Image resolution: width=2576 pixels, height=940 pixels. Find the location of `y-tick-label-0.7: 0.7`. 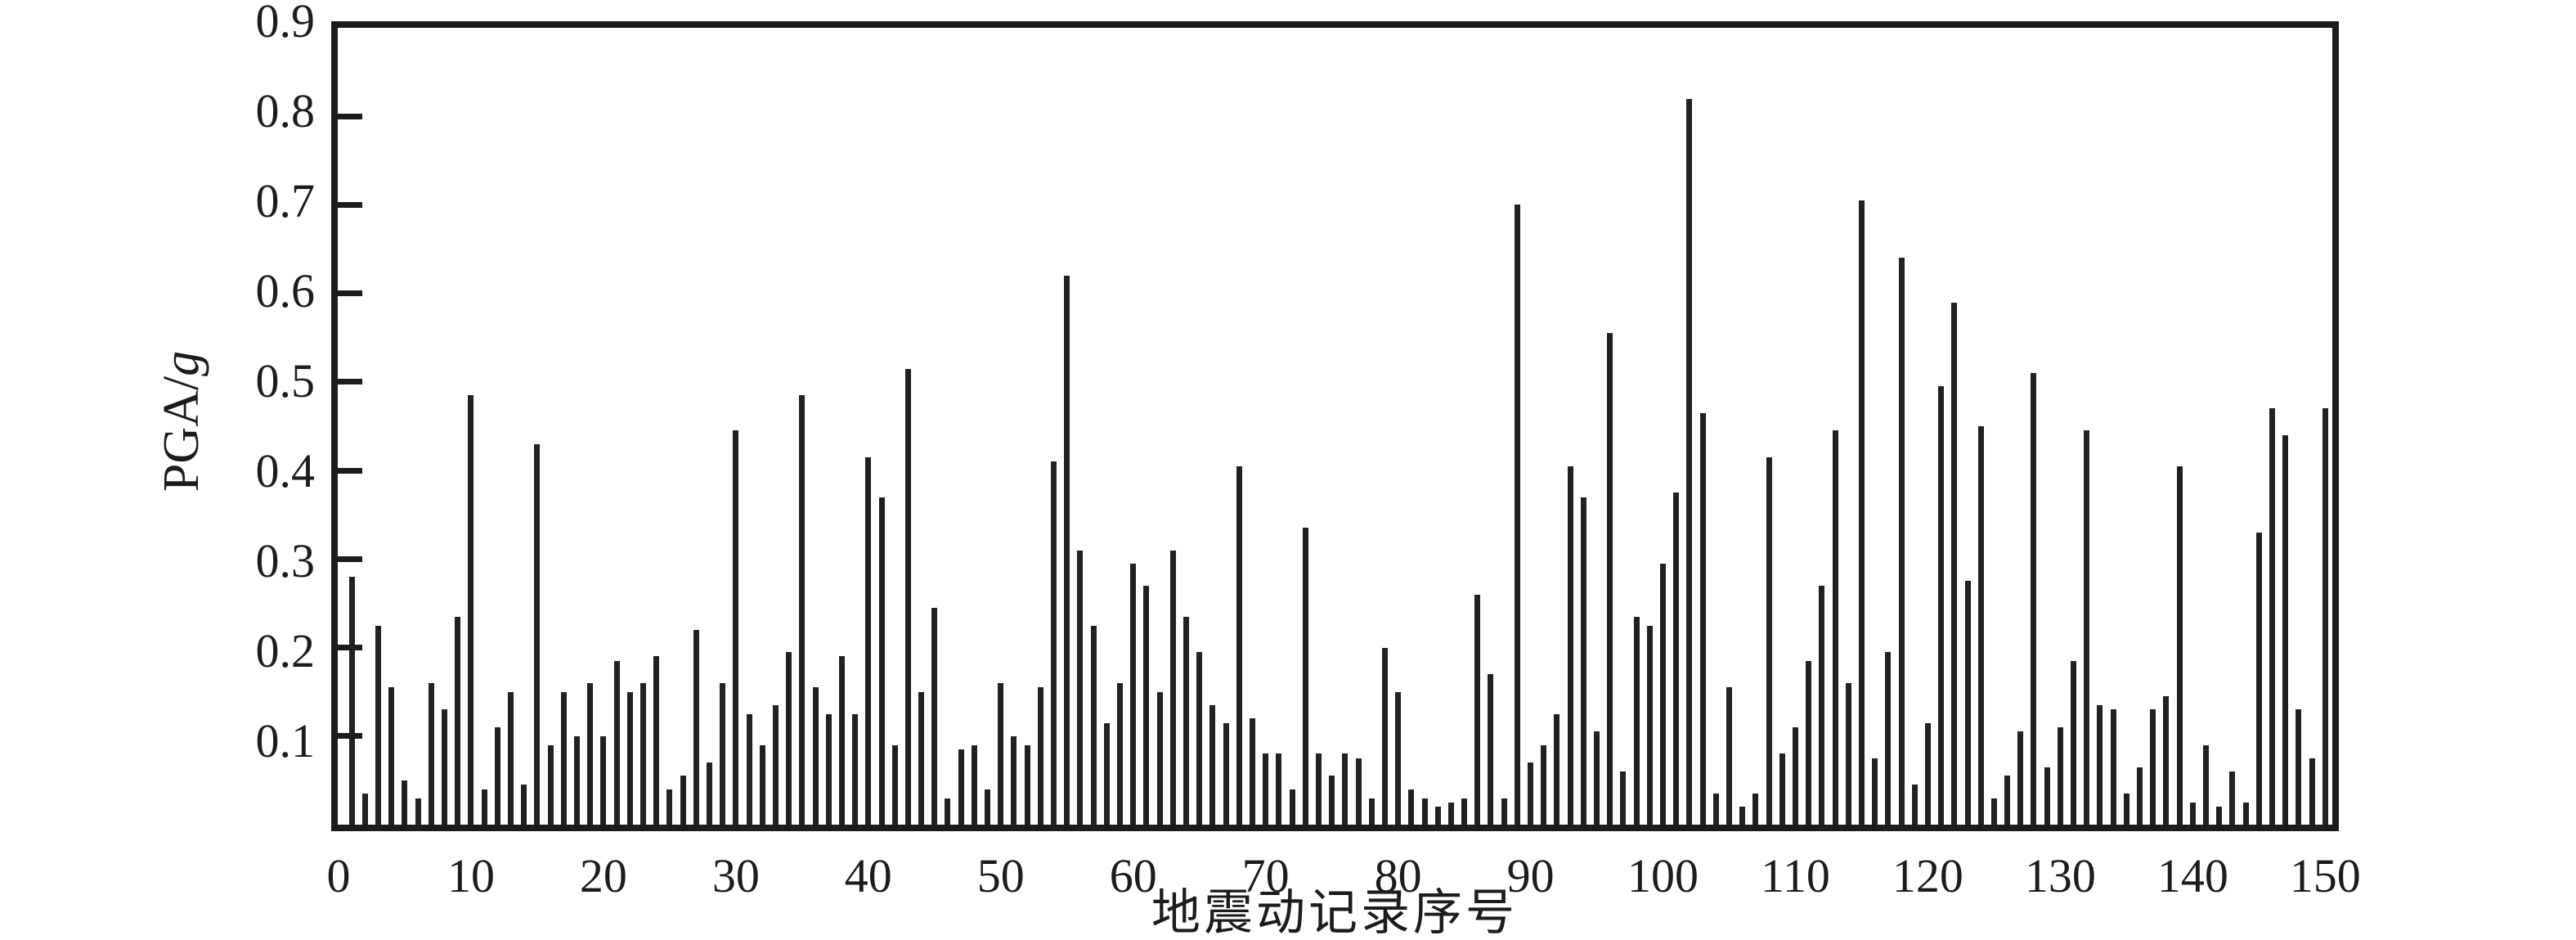

y-tick-label-0.7: 0.7 is located at coordinates (285, 200).